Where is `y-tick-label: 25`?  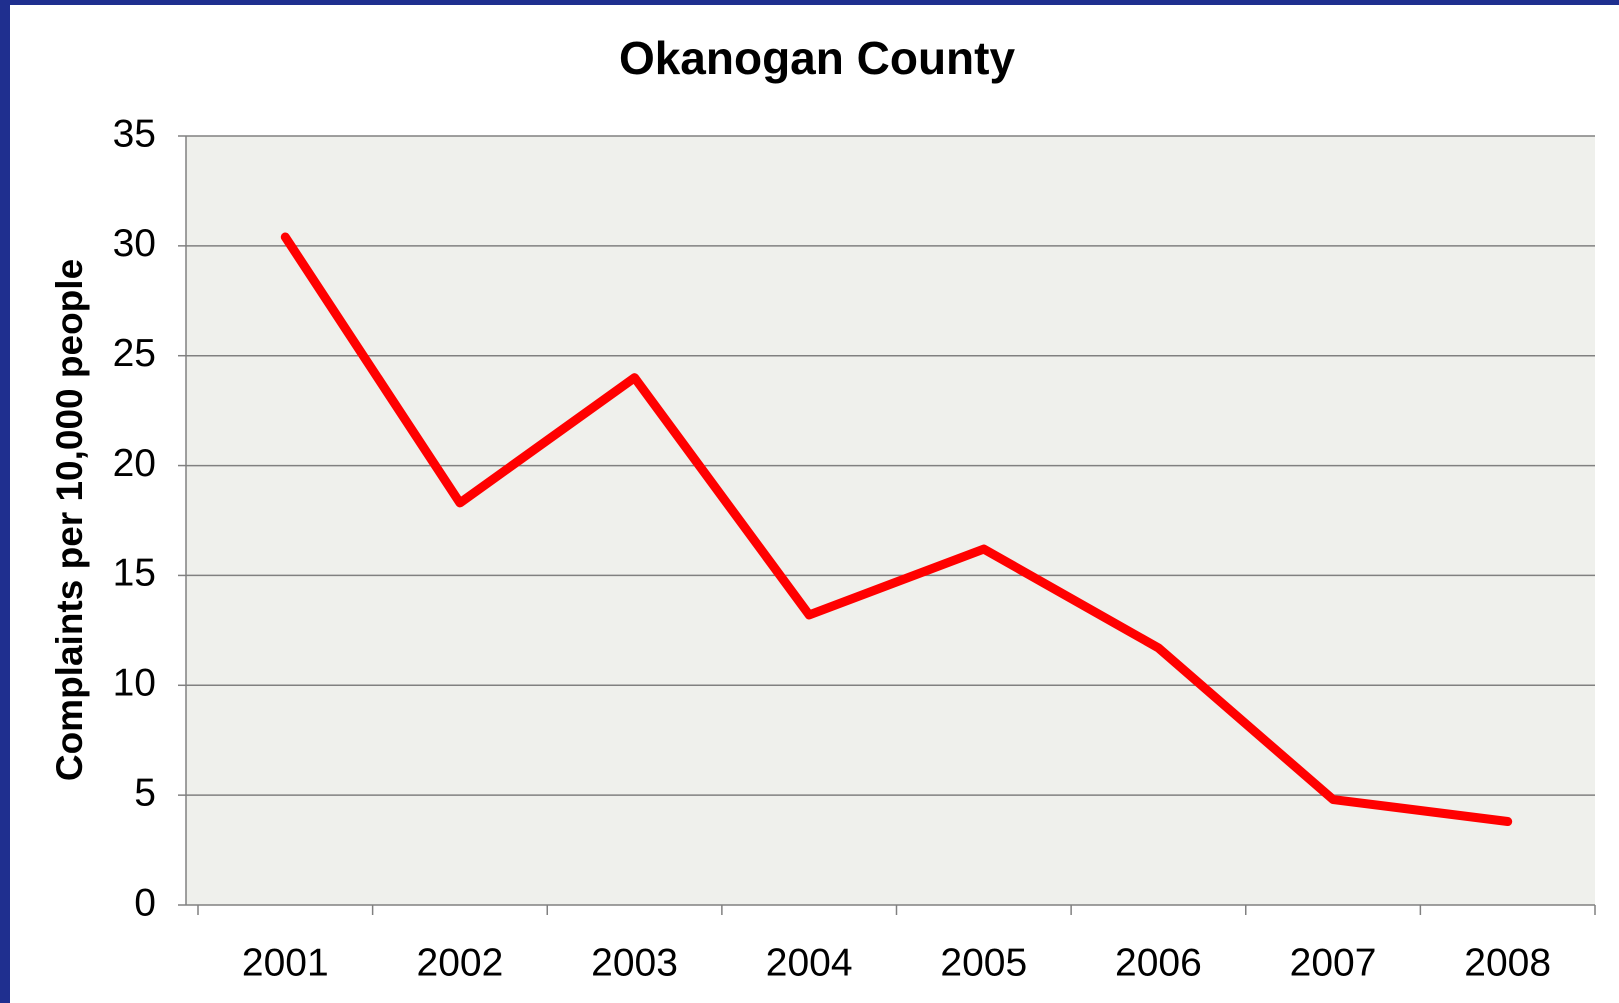
y-tick-label: 25 is located at coordinates (134, 353).